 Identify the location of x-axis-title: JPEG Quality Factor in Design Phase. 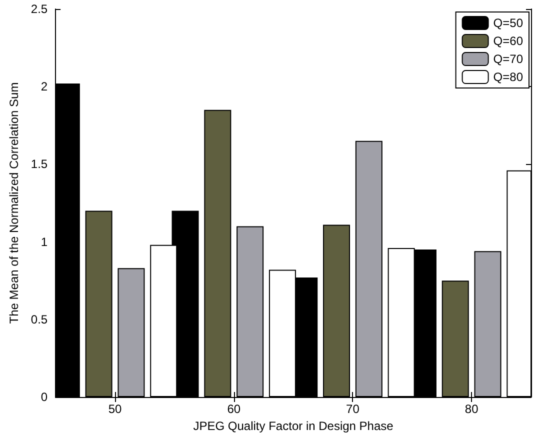
(293, 425).